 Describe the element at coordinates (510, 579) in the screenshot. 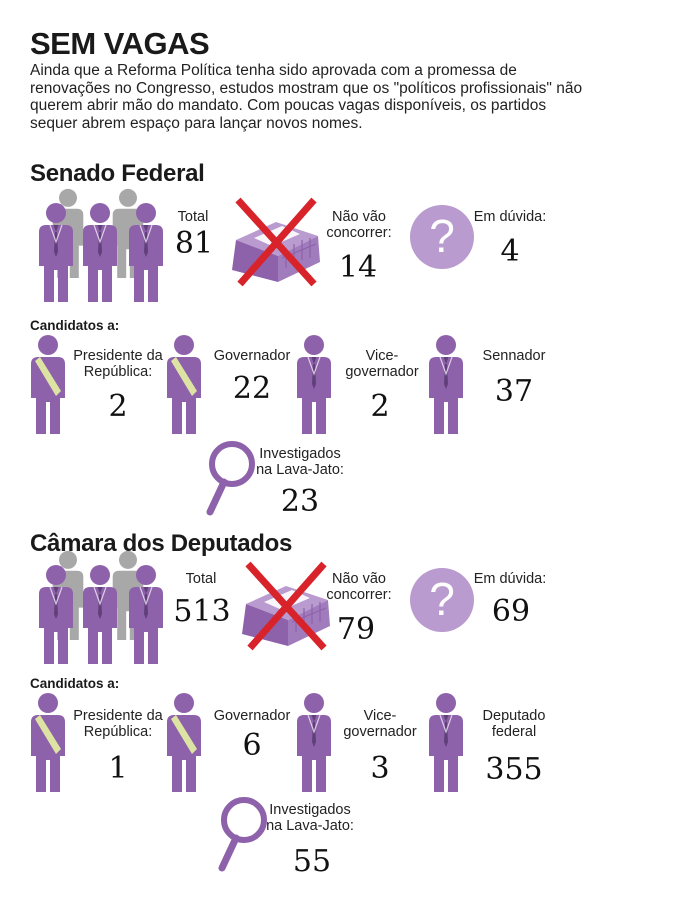

I see `camara-duvida-label: Em dúvida:` at that location.